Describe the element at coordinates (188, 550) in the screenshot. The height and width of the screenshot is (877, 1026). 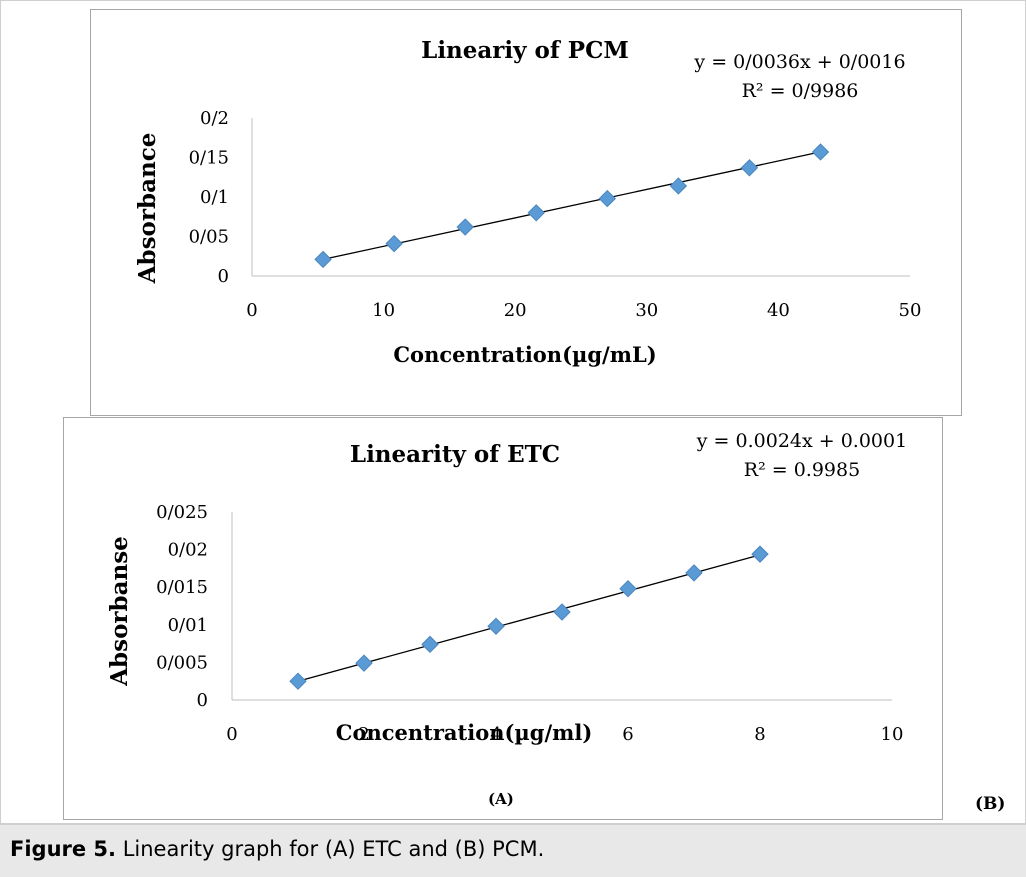
I see `etc-y-tick-label: 0/02` at that location.